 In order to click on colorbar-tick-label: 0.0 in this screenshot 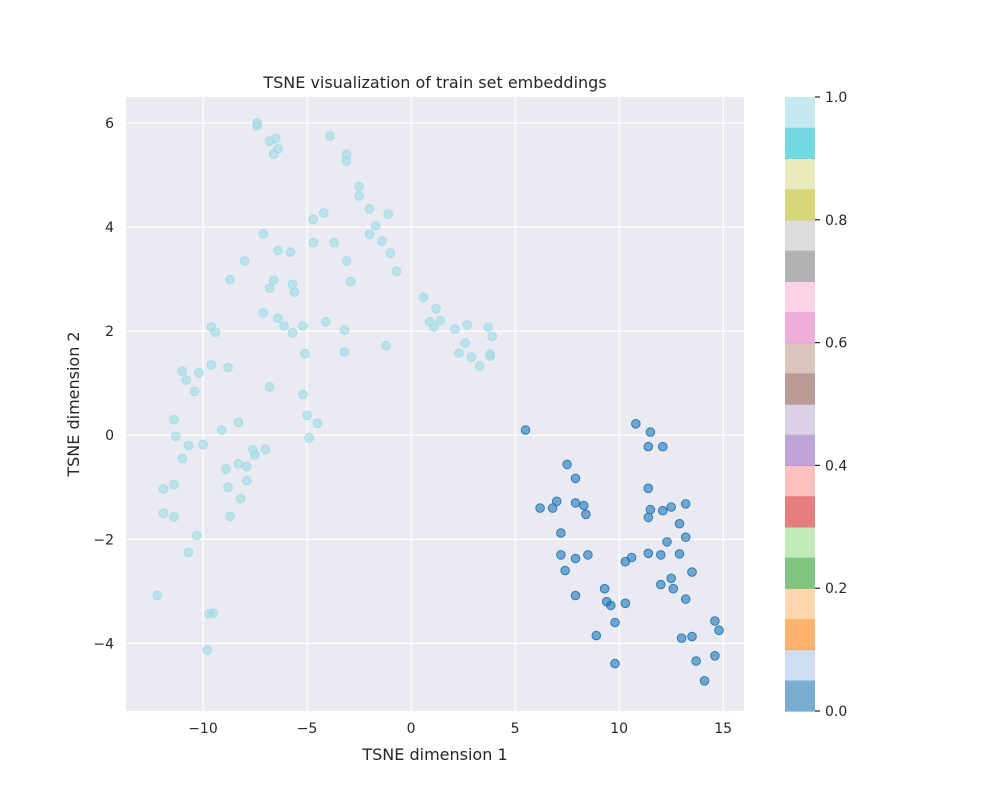, I will do `click(836, 712)`.